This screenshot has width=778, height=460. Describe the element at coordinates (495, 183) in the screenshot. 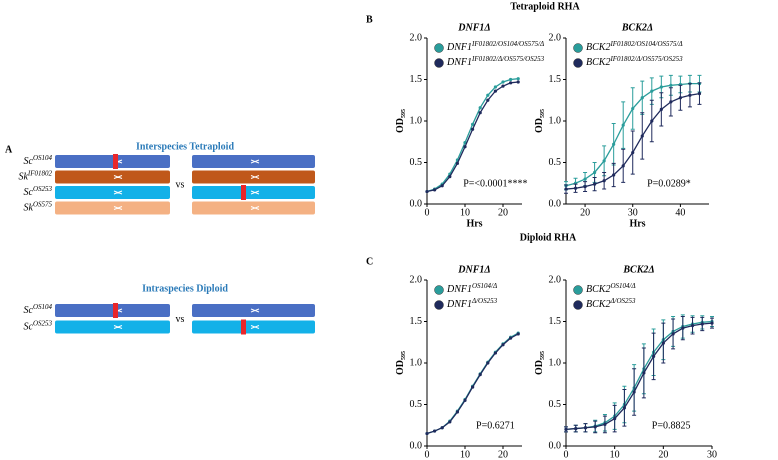

I see `annotation: P=<0.0001****` at that location.